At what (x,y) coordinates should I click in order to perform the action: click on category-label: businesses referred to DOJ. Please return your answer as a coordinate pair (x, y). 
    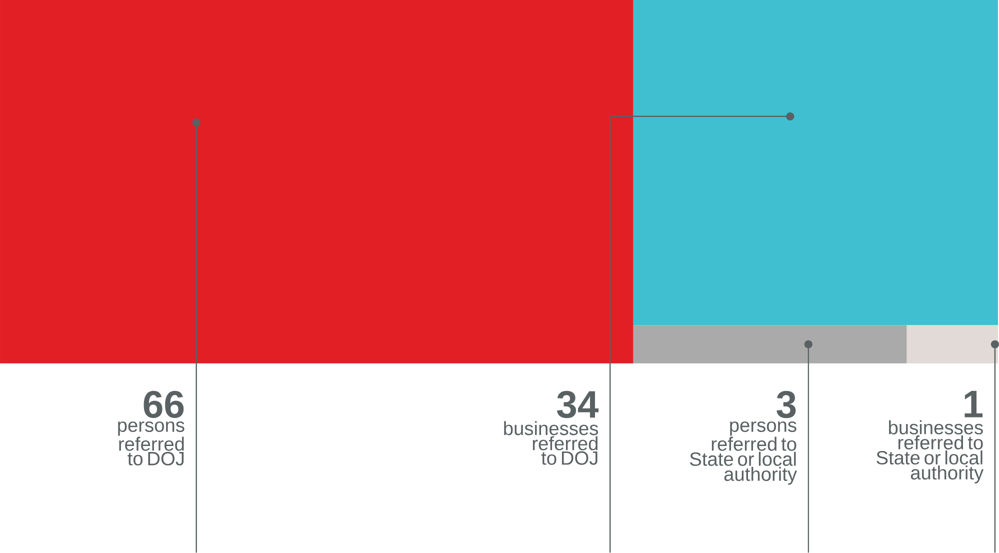
    Looking at the image, I should click on (551, 442).